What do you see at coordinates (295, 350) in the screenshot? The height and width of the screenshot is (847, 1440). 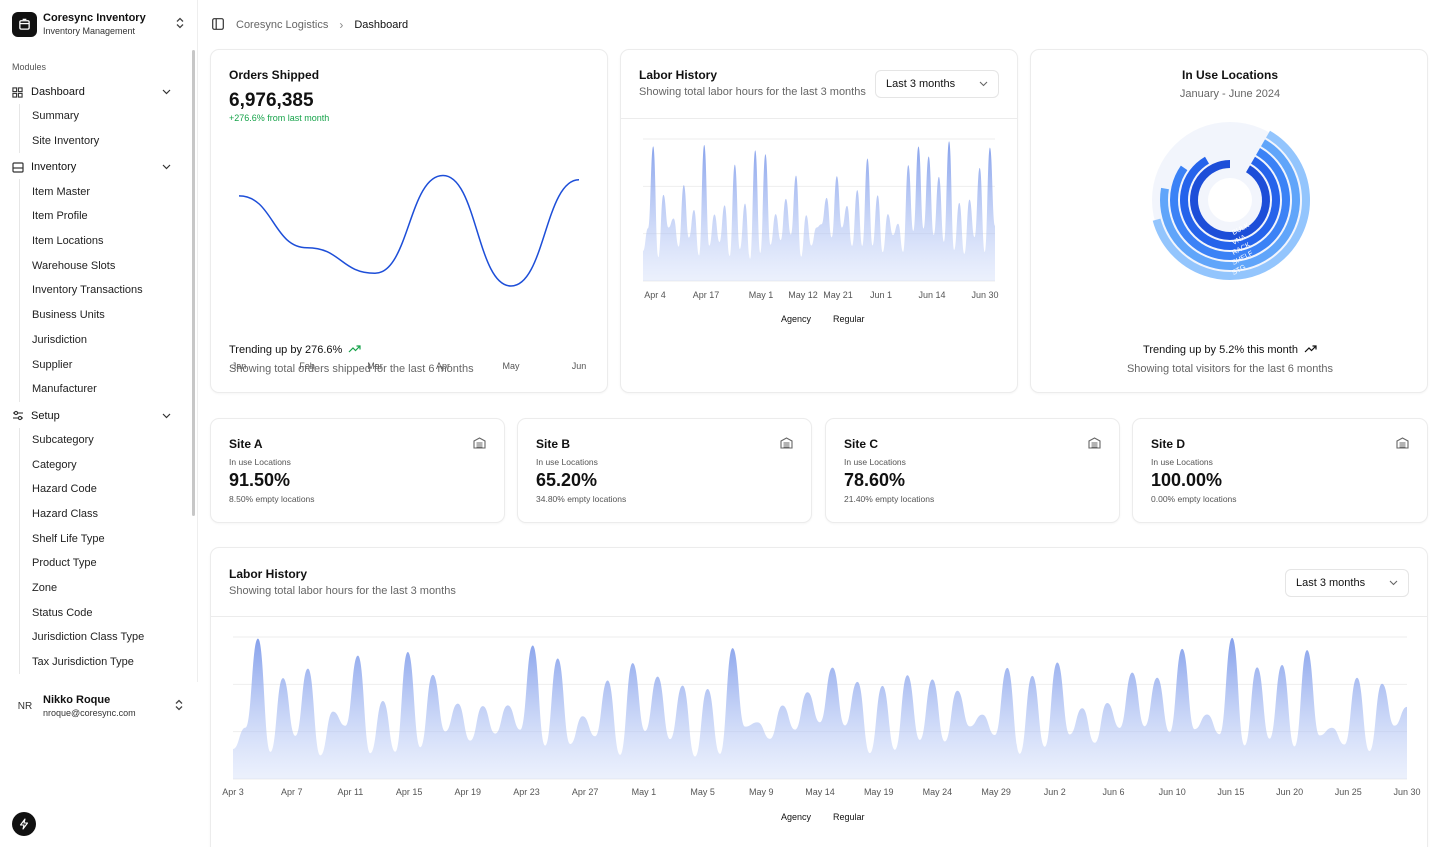 I see `orders-trend-row: Trending up by 276.6%` at bounding box center [295, 350].